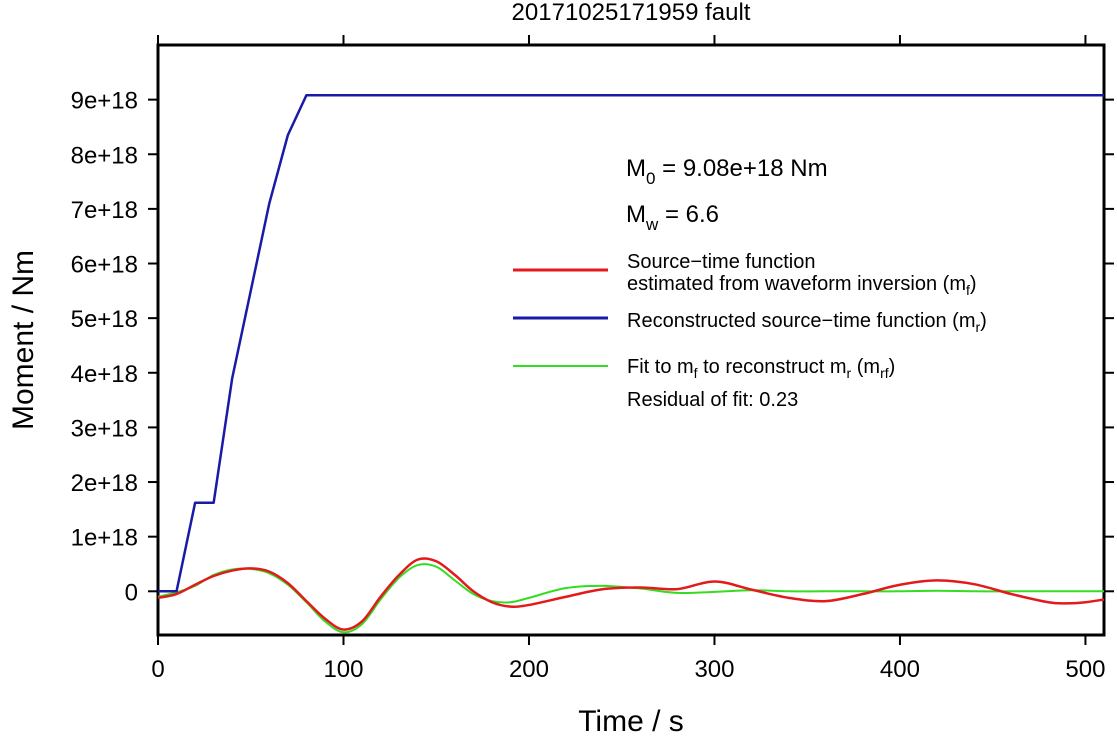 This screenshot has height=736, width=1117. Describe the element at coordinates (1085, 669) in the screenshot. I see `x-tick-label: 500` at that location.